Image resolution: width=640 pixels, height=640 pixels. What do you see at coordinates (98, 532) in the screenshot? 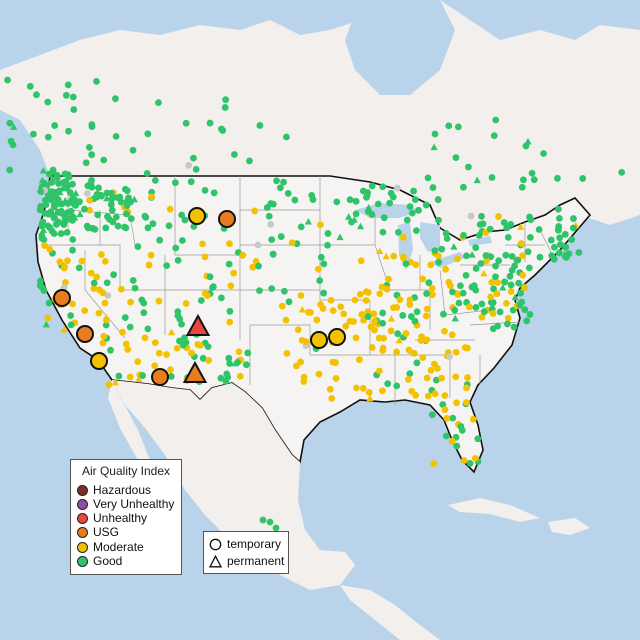
I see `legend-row-usg: USG` at bounding box center [98, 532].